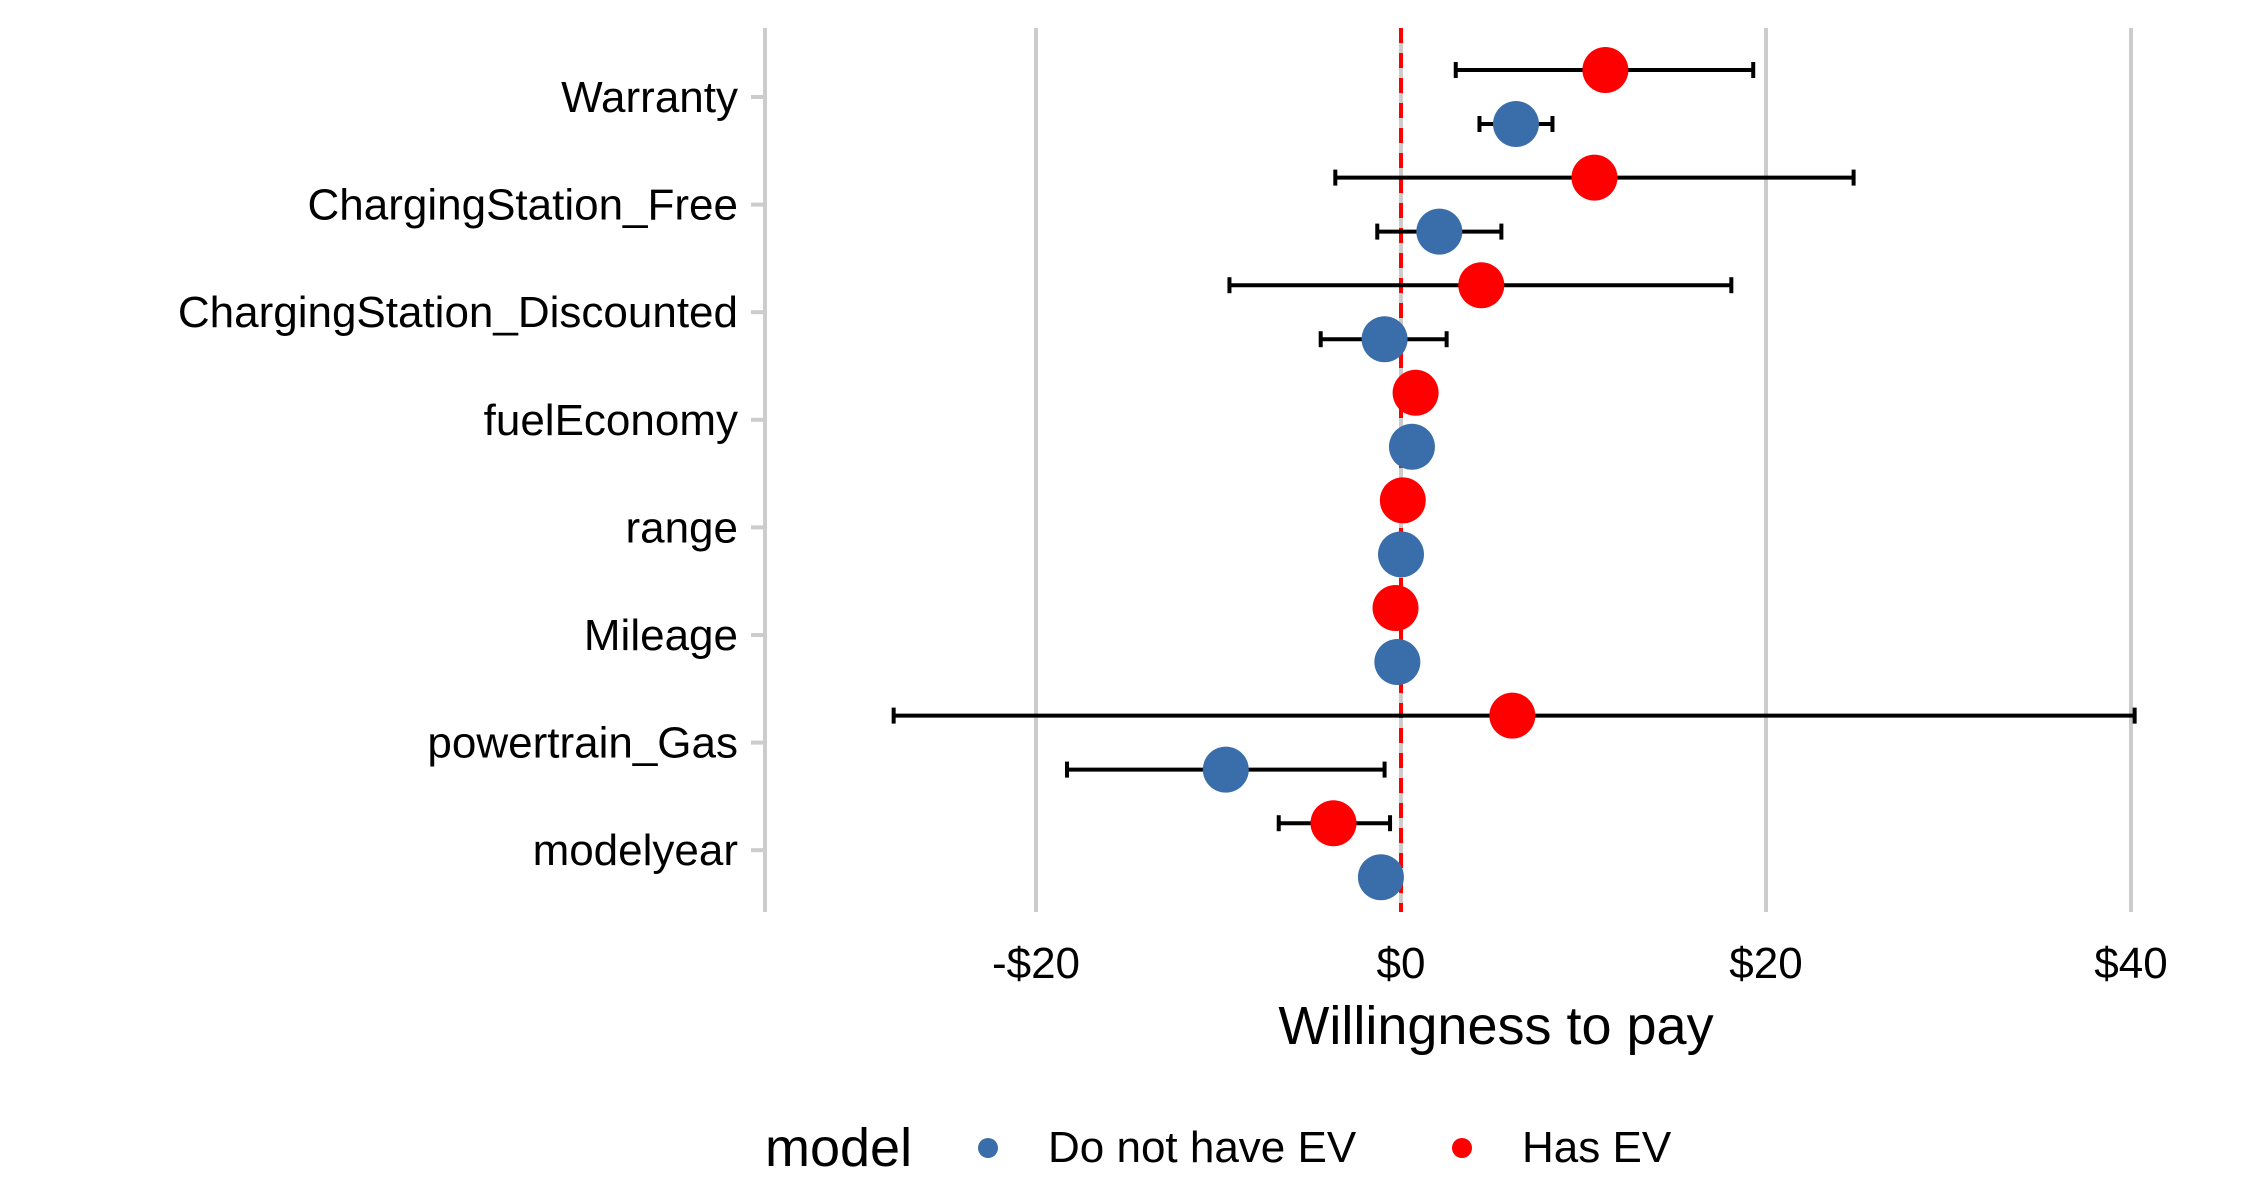  What do you see at coordinates (1495, 1026) in the screenshot?
I see `x-axis-title: Willingness to pay` at bounding box center [1495, 1026].